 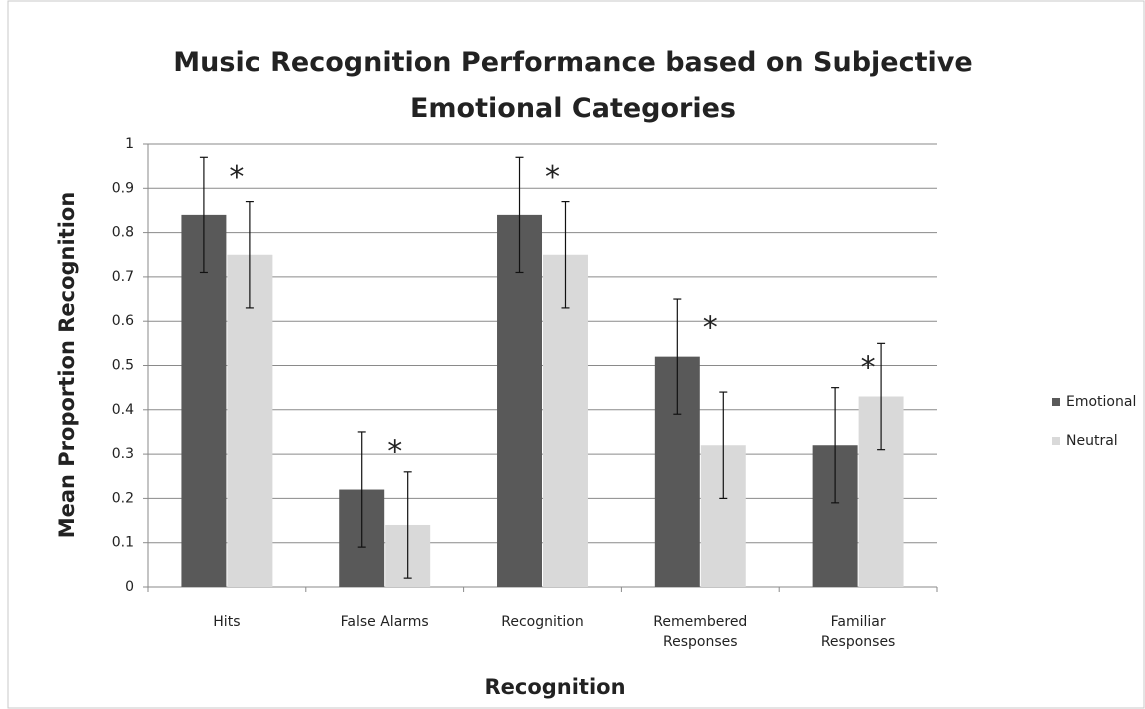 I want to click on y-tick-label: 1, so click(x=129, y=144).